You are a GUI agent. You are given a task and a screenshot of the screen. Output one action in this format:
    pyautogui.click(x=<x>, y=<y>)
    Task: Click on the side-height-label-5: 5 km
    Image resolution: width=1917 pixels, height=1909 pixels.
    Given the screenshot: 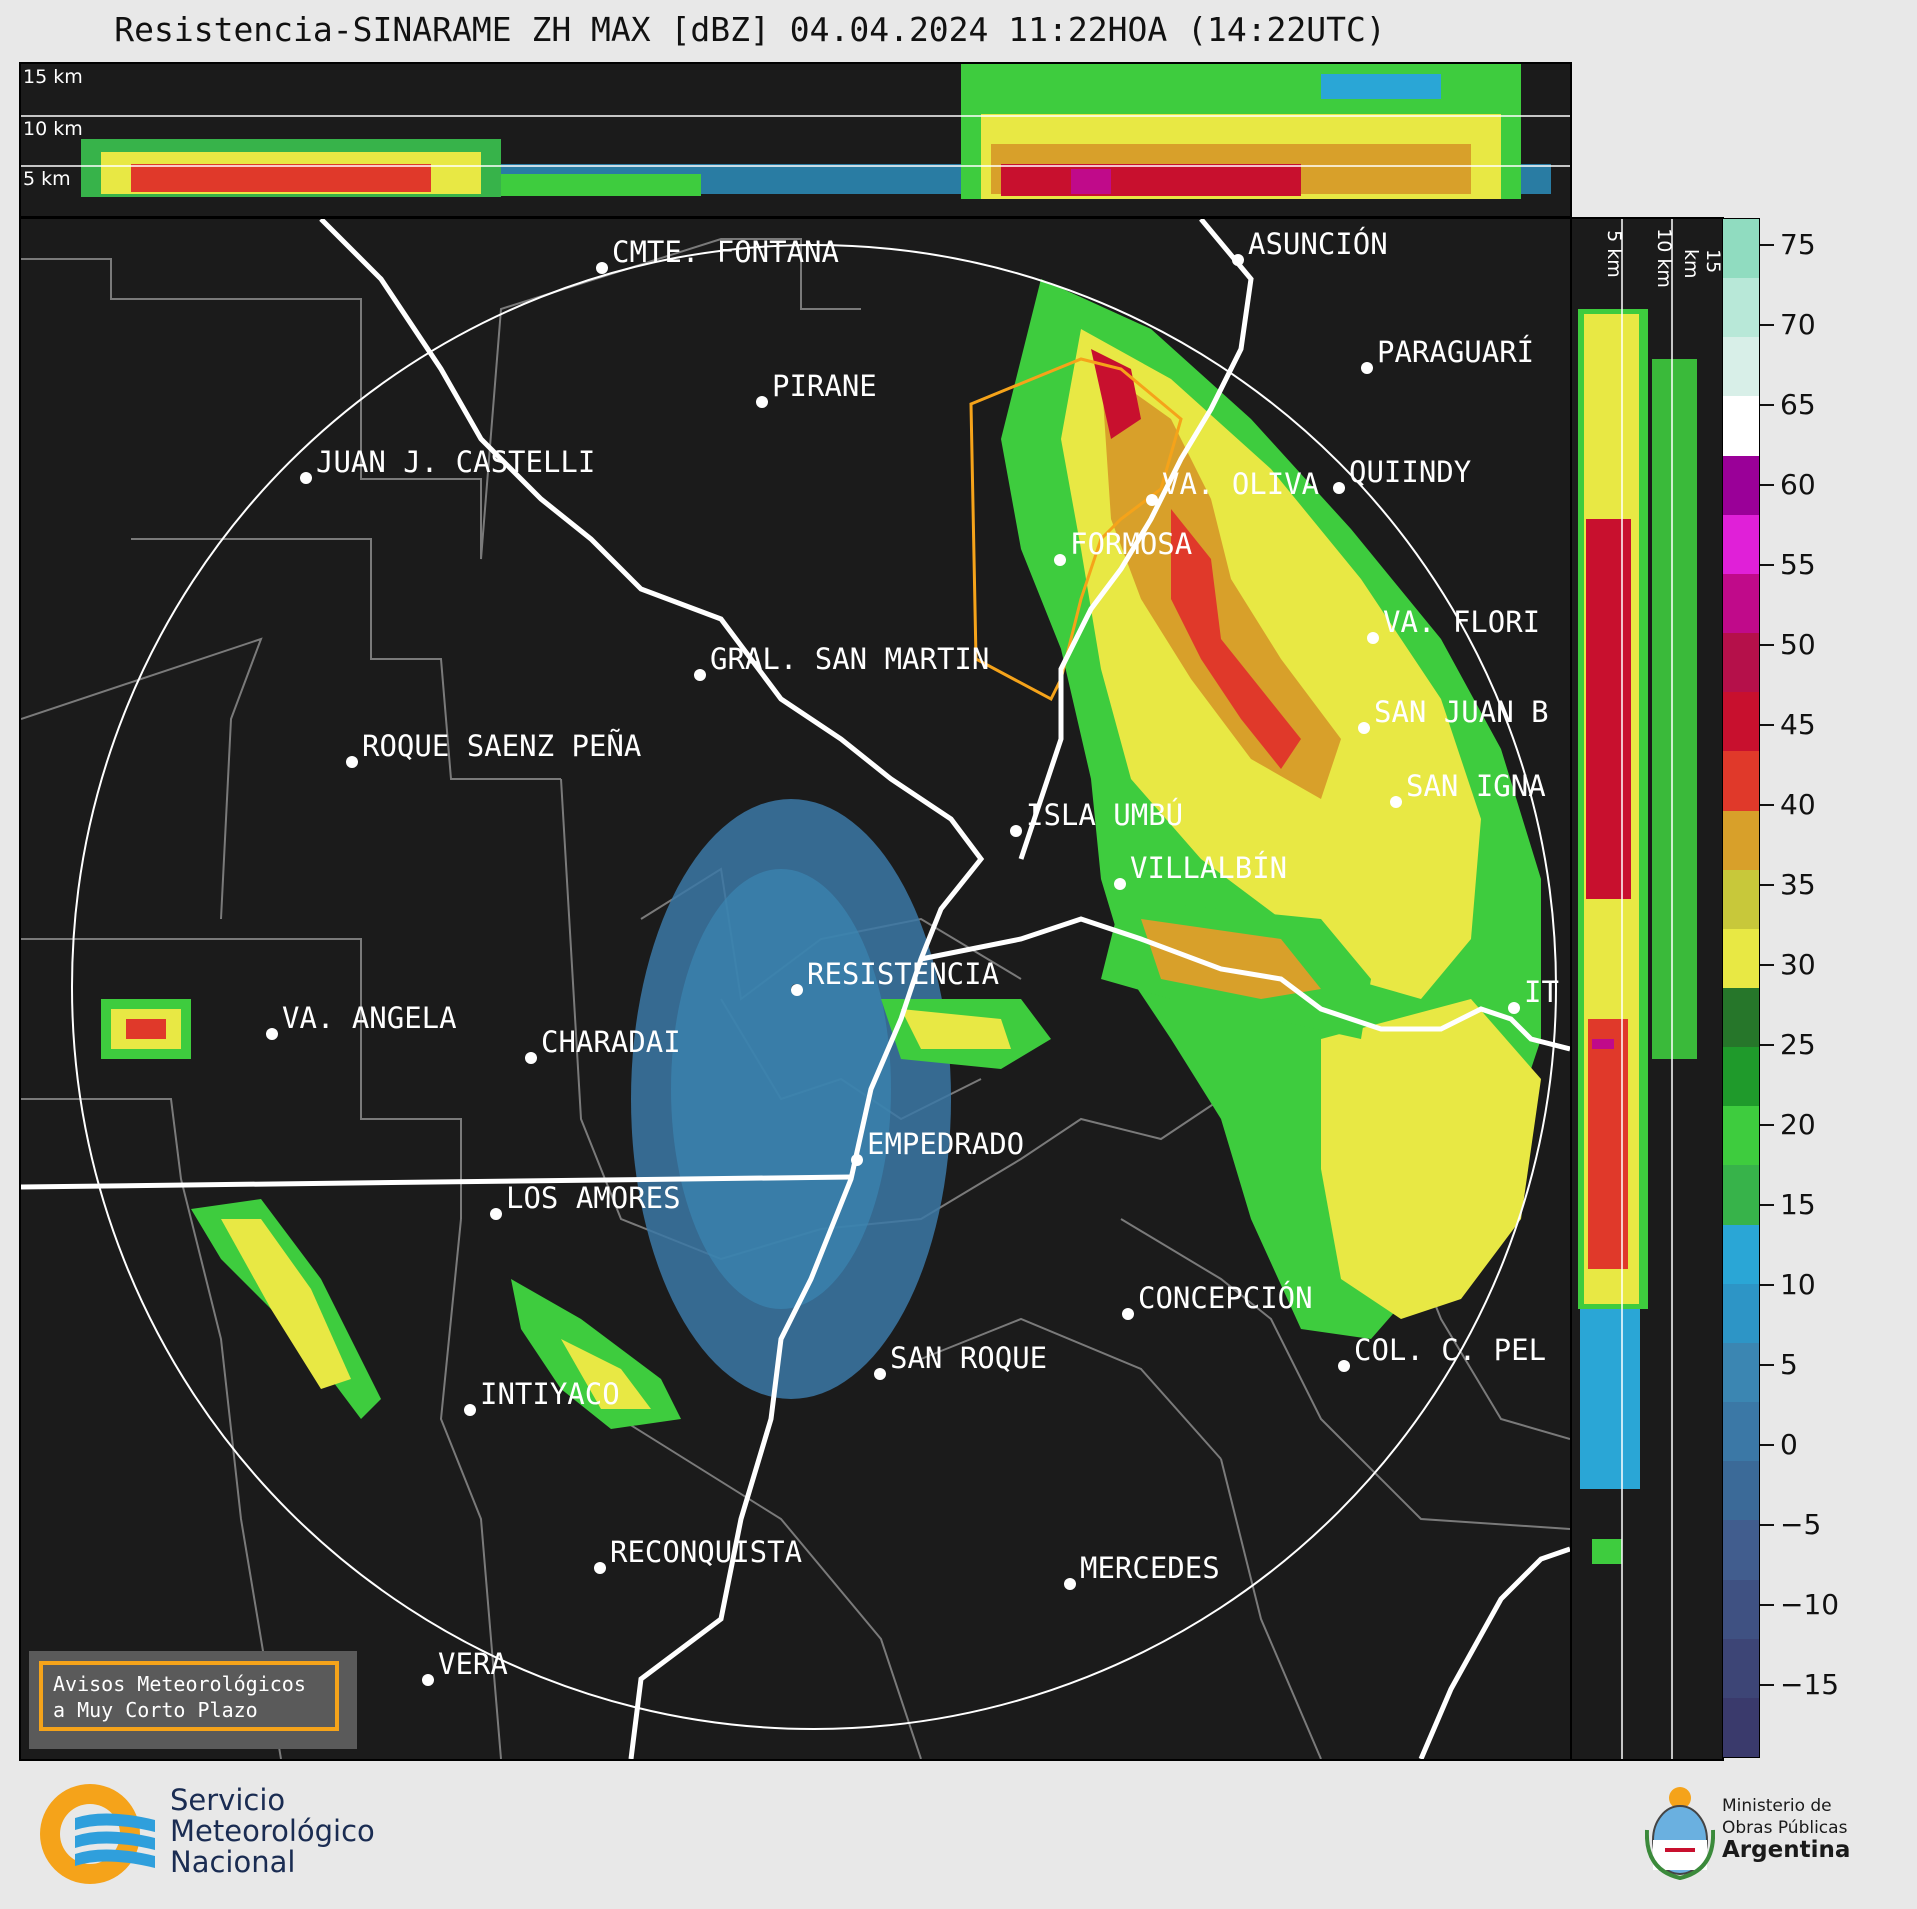 What is the action you would take?
    pyautogui.click(x=1613, y=254)
    